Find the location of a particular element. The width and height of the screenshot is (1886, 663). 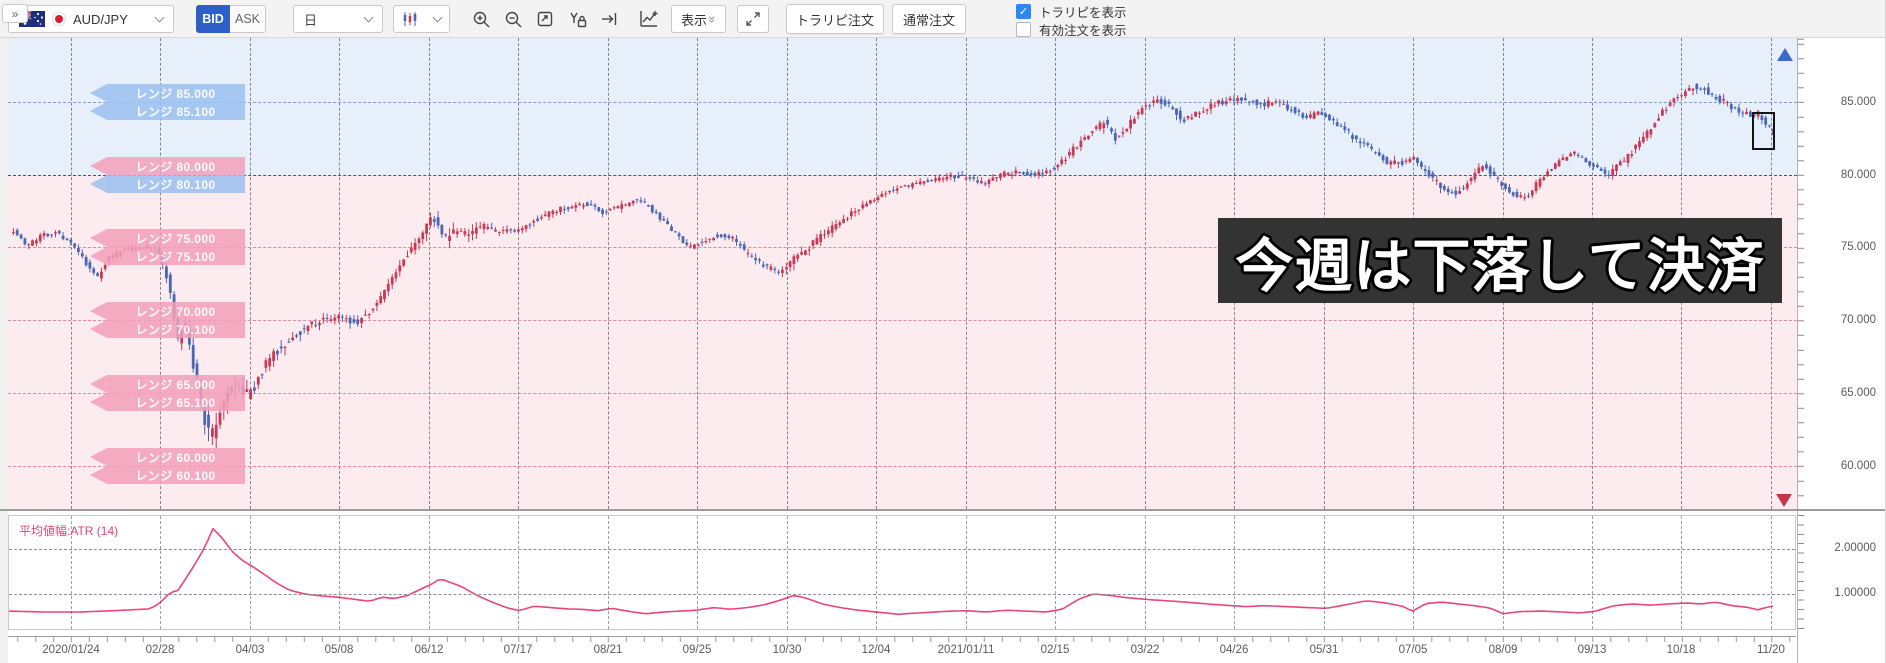

atr-line-series is located at coordinates (891, 571).